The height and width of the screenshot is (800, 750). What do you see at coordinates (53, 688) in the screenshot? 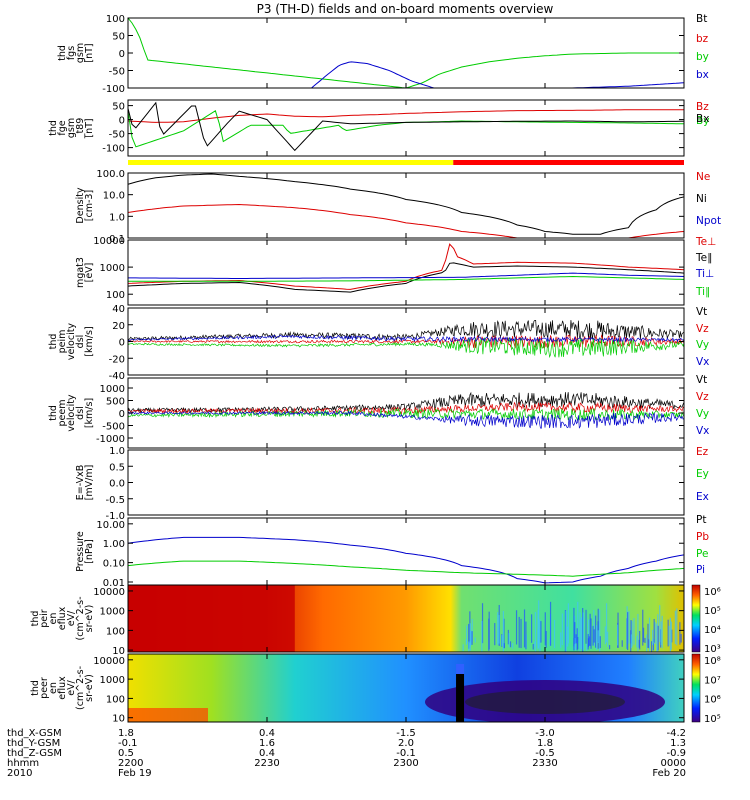
I see `y-axis-label: en` at bounding box center [53, 688].